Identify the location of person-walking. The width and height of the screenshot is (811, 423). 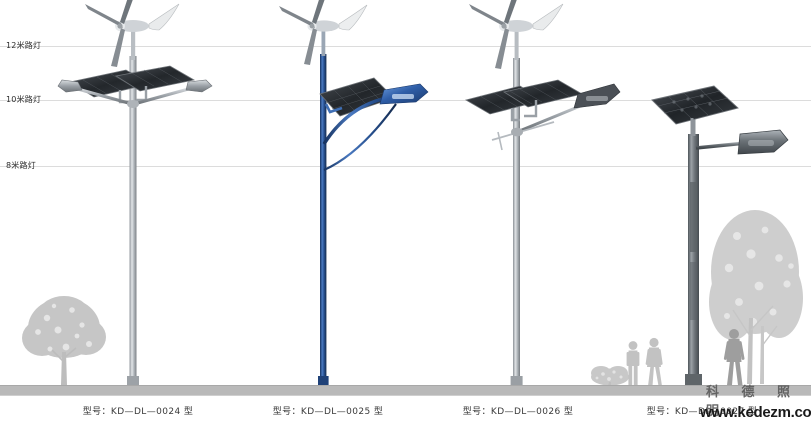
(654, 361).